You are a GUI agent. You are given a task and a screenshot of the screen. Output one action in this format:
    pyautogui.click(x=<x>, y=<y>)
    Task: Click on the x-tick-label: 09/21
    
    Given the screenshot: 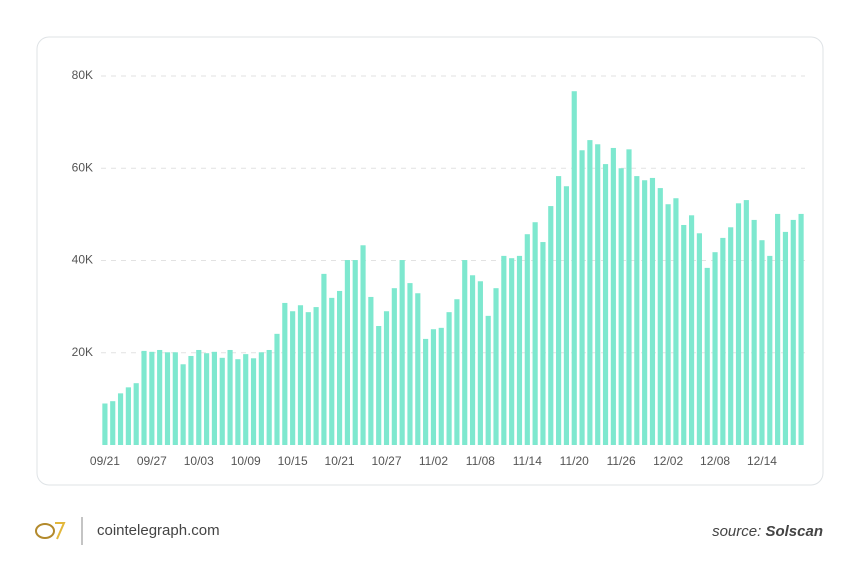 What is the action you would take?
    pyautogui.click(x=105, y=461)
    